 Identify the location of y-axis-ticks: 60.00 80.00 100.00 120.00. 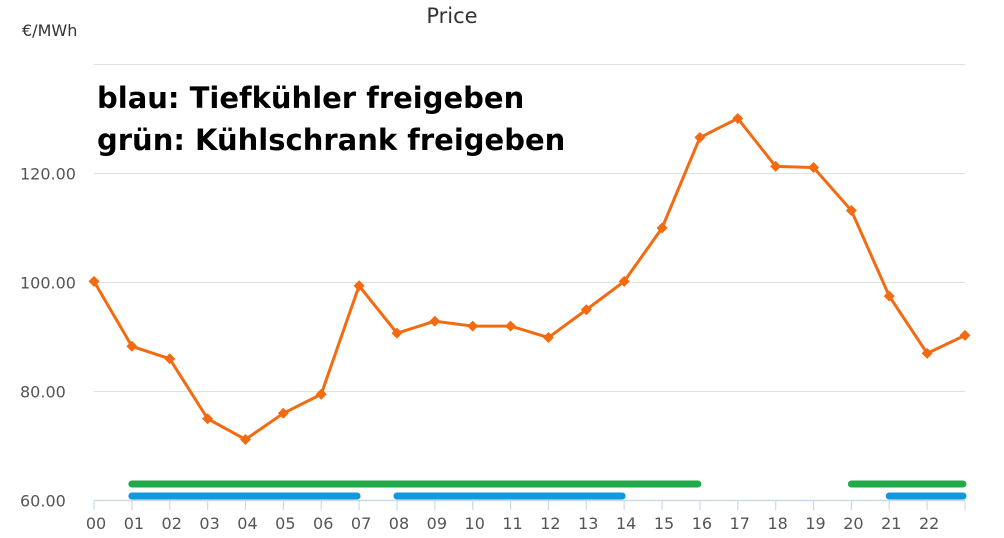
(48, 338).